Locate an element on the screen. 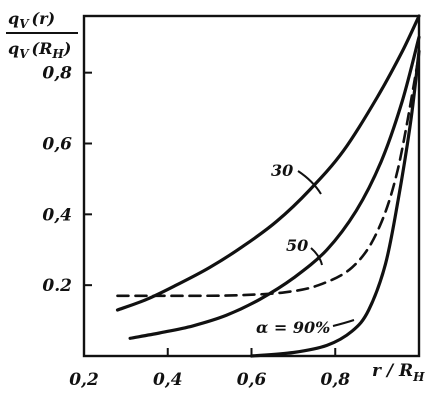 The image size is (431, 400). series-annotations: 30 50 α = 90% is located at coordinates (305, 249).